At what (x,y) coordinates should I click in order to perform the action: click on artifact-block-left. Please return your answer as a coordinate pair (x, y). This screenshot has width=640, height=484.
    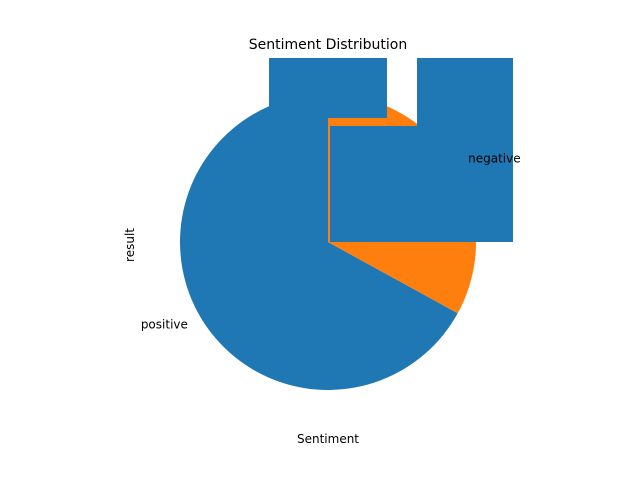
    Looking at the image, I should click on (328, 88).